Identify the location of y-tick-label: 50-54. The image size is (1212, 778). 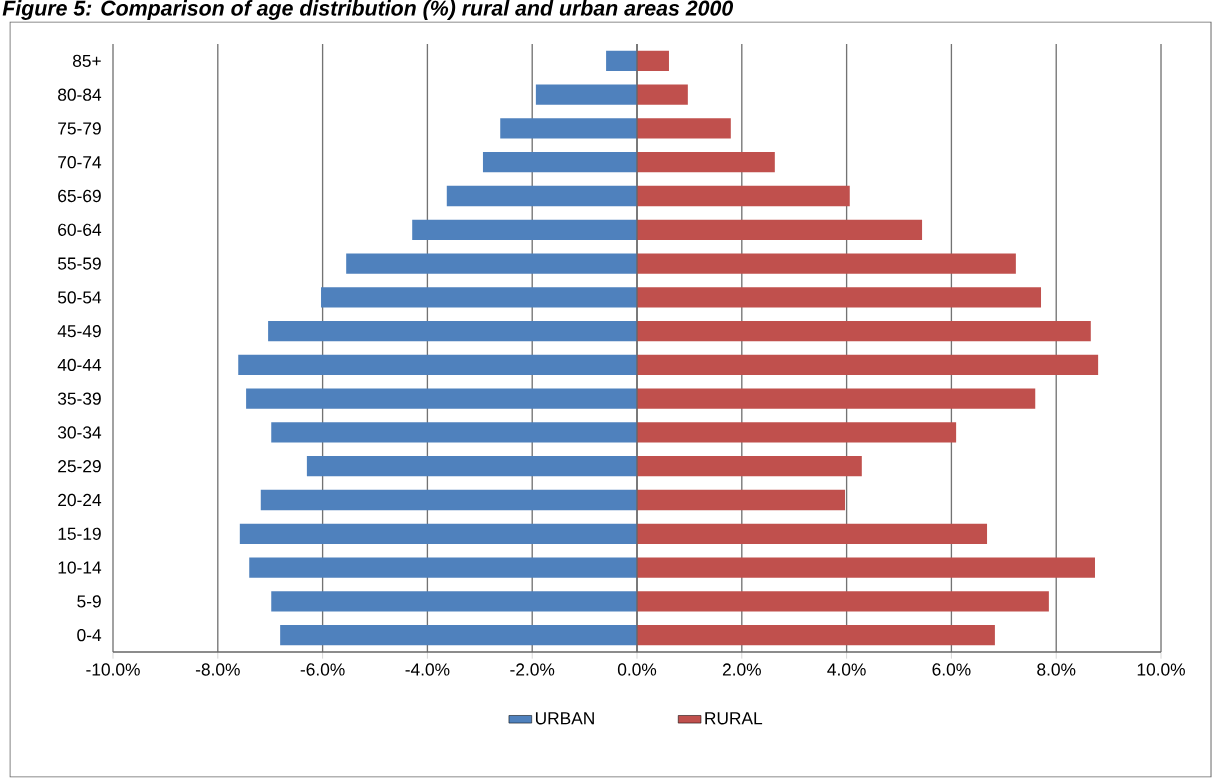
(79, 297).